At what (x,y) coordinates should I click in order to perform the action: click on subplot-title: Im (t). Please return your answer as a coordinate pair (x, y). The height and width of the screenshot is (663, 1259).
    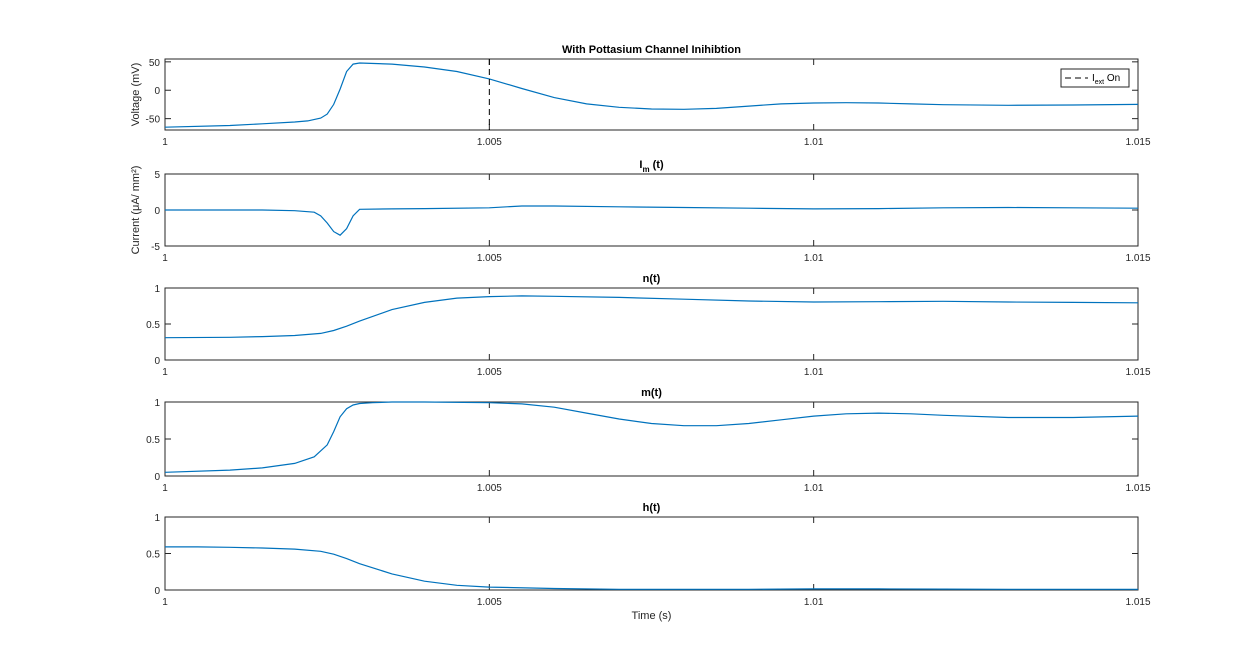
    Looking at the image, I should click on (651, 166).